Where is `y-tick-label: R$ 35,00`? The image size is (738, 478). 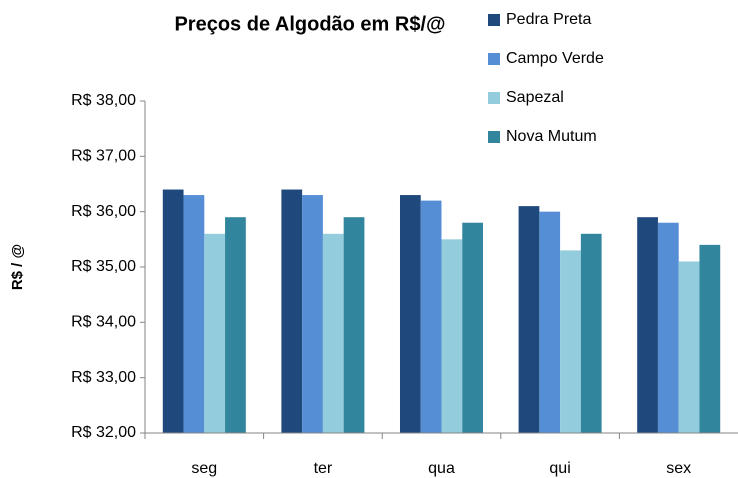 y-tick-label: R$ 35,00 is located at coordinates (103, 266).